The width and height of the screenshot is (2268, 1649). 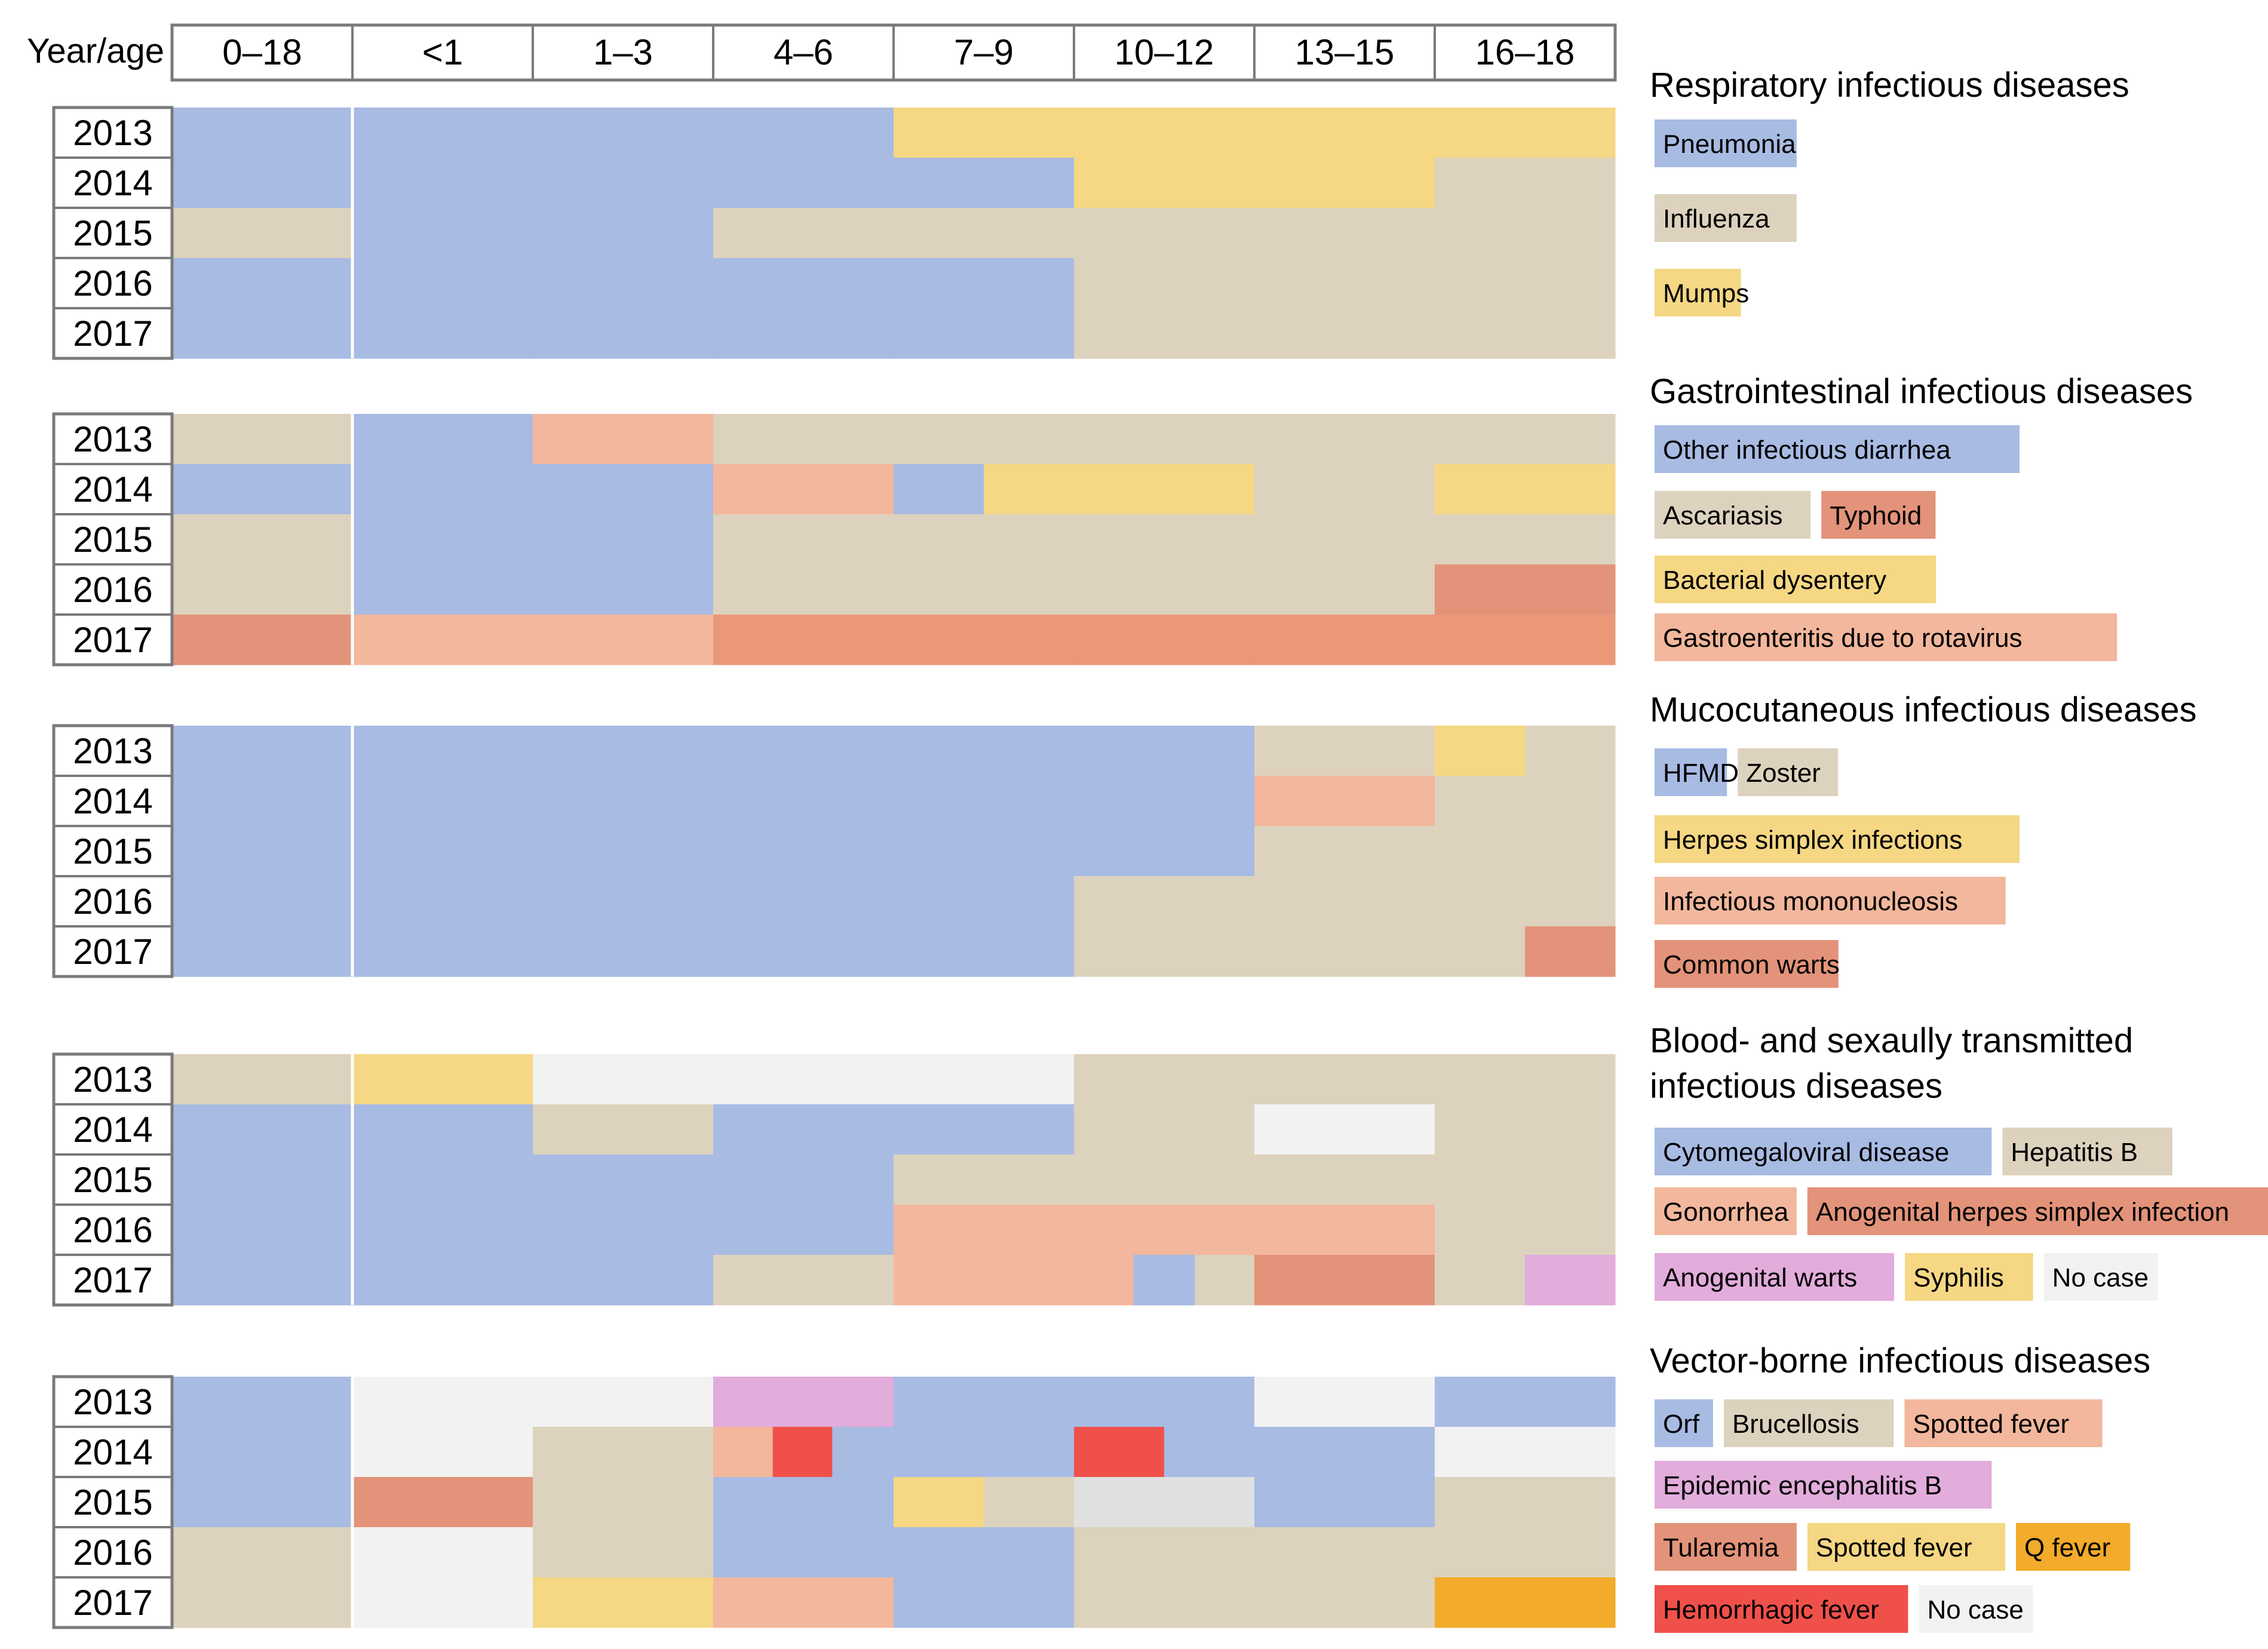 I want to click on legend-item: Gonorrhea, so click(x=1726, y=1211).